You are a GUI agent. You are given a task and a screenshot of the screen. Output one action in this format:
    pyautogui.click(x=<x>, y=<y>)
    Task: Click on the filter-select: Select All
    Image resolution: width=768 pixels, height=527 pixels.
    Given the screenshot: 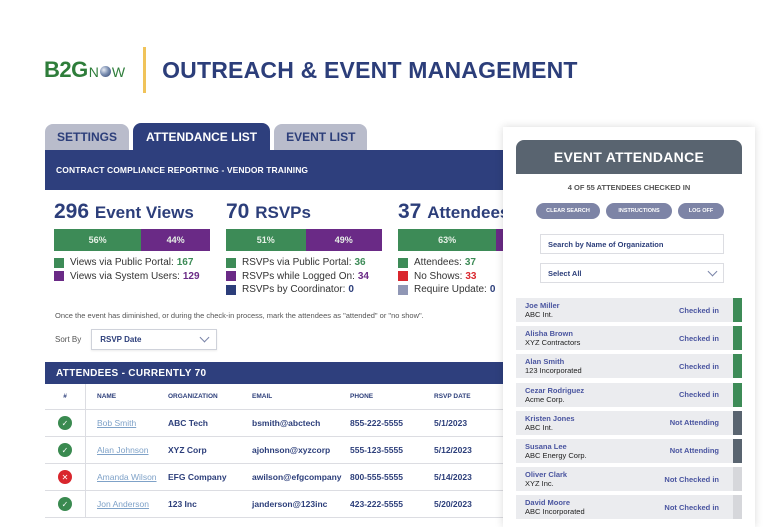 What is the action you would take?
    pyautogui.click(x=632, y=273)
    